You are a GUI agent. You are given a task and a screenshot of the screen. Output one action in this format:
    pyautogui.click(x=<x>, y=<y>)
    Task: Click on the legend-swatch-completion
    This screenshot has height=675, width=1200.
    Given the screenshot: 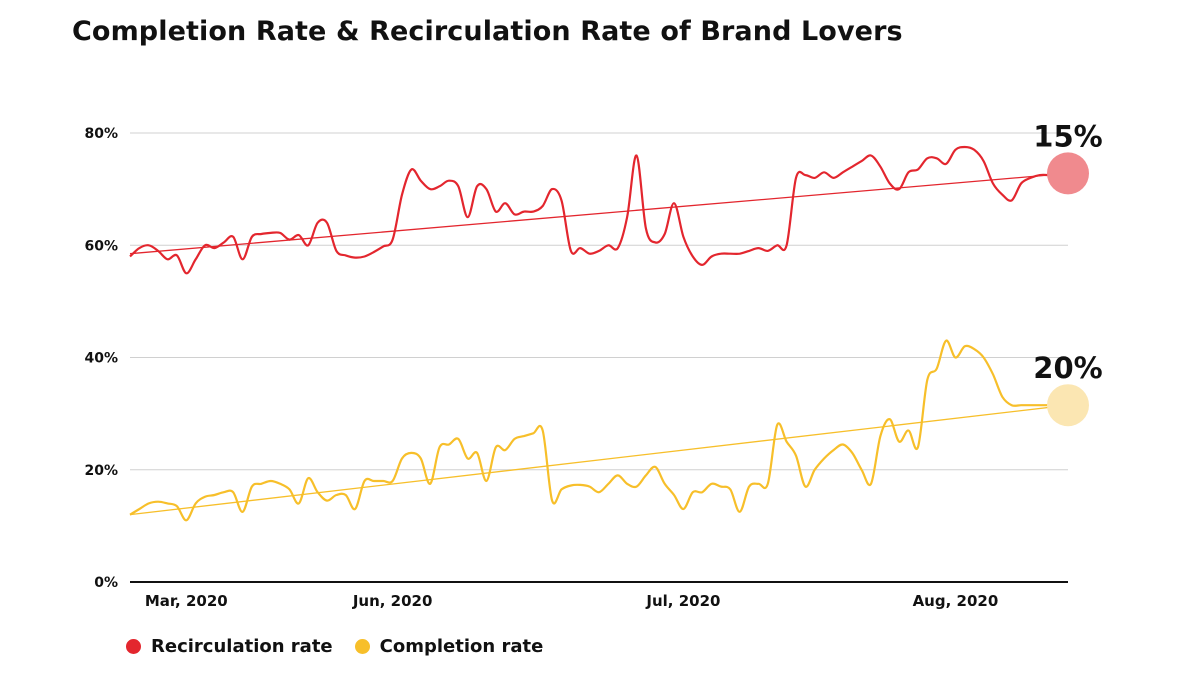 What is the action you would take?
    pyautogui.click(x=362, y=646)
    